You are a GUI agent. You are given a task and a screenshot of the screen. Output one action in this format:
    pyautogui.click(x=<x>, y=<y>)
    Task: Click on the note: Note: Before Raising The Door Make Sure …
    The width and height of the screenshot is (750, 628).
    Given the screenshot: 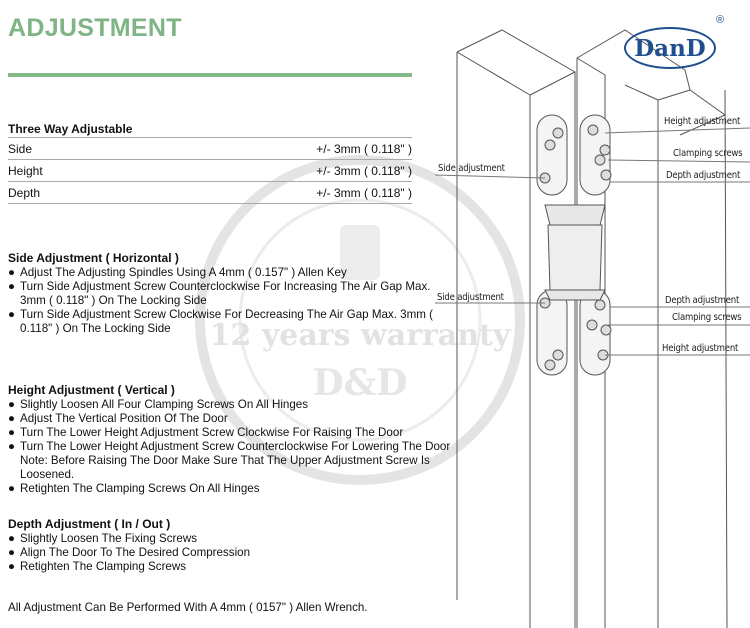 What is the action you would take?
    pyautogui.click(x=225, y=467)
    